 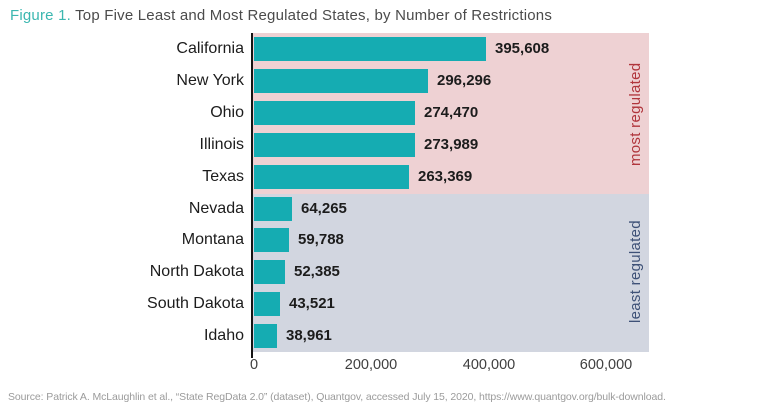 I want to click on chart-row: New York 296,296, so click(x=412, y=81).